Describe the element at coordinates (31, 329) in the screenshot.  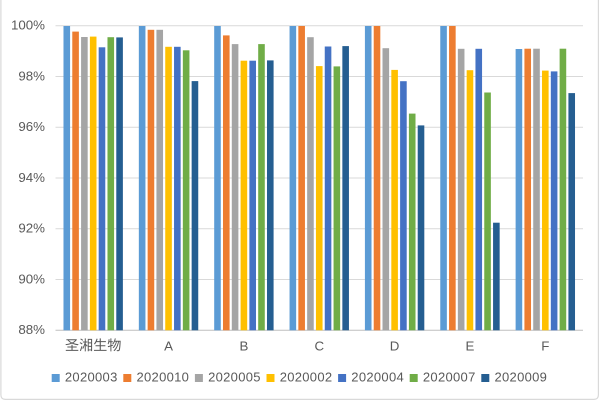
I see `svg-text: 88%` at that location.